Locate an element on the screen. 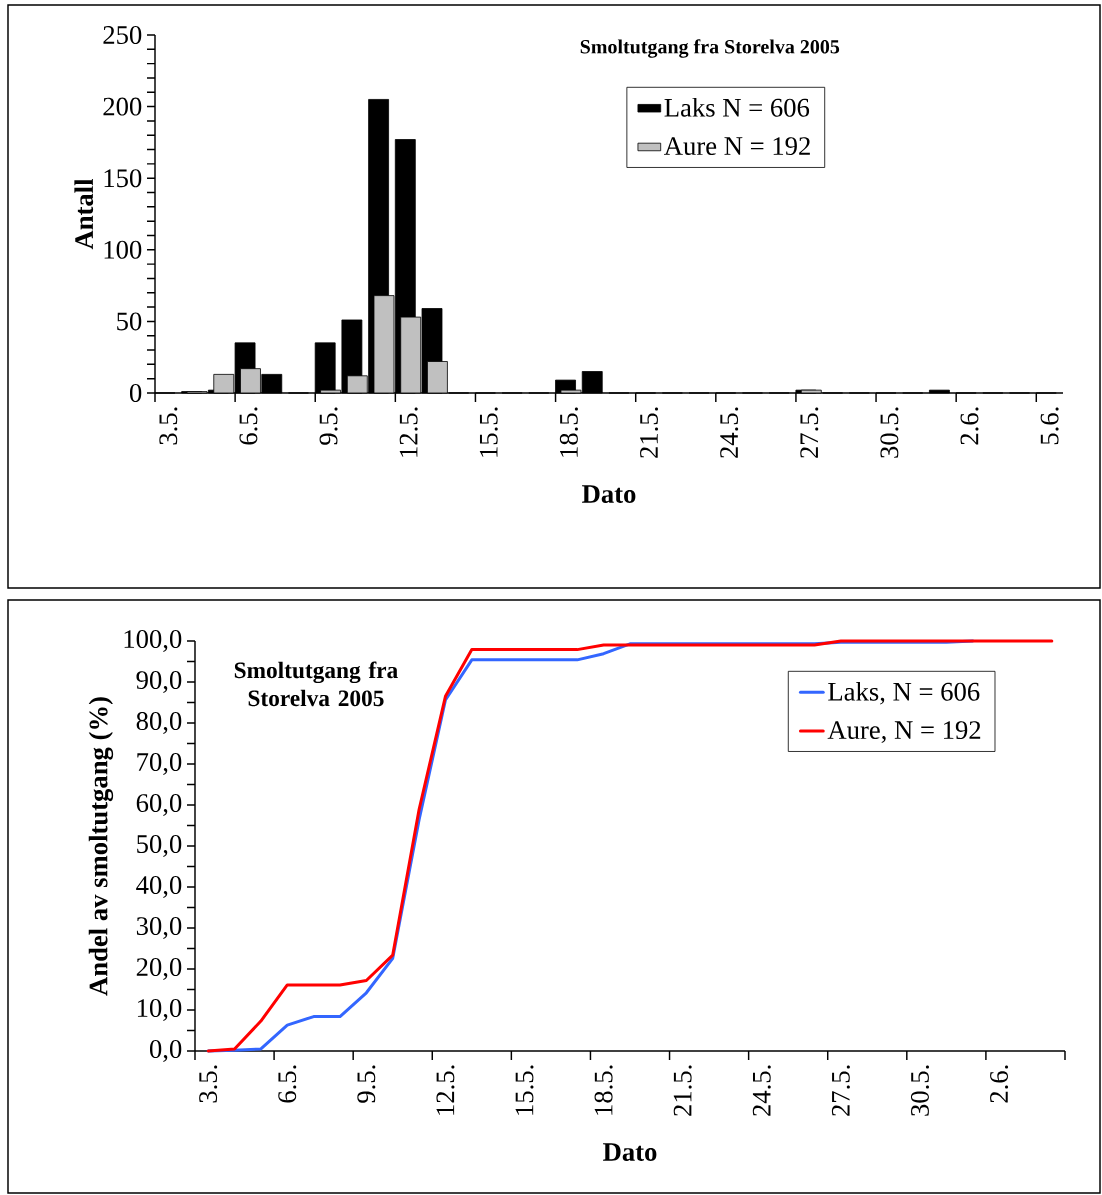 This screenshot has height=1195, width=1102. y-tick-label: 0 is located at coordinates (135, 393).